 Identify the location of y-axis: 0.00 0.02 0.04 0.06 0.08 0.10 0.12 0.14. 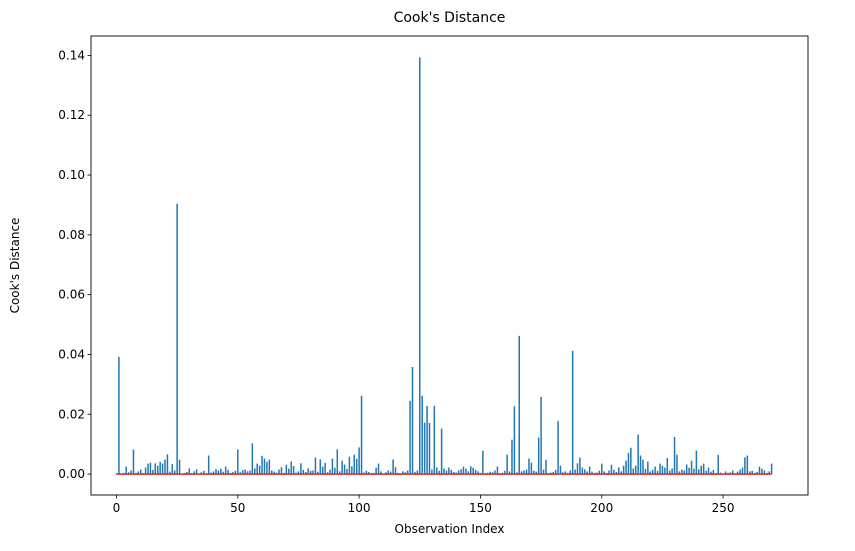
(74, 264).